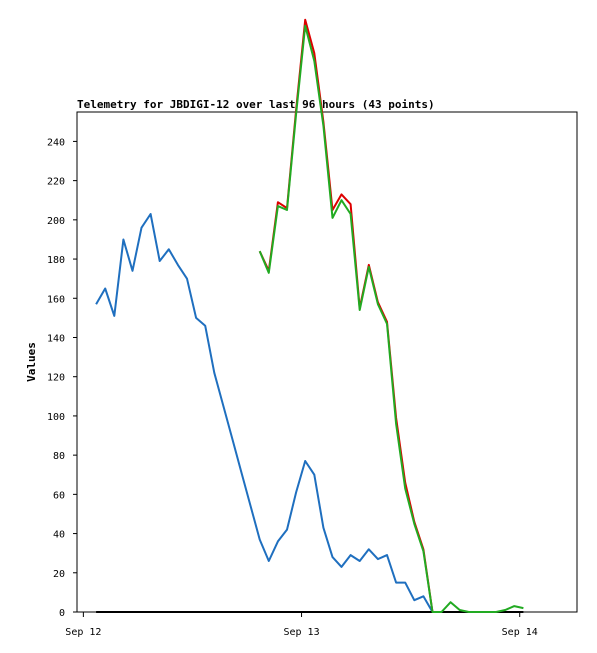  Describe the element at coordinates (56, 417) in the screenshot. I see `y-tick-label: 100` at that location.